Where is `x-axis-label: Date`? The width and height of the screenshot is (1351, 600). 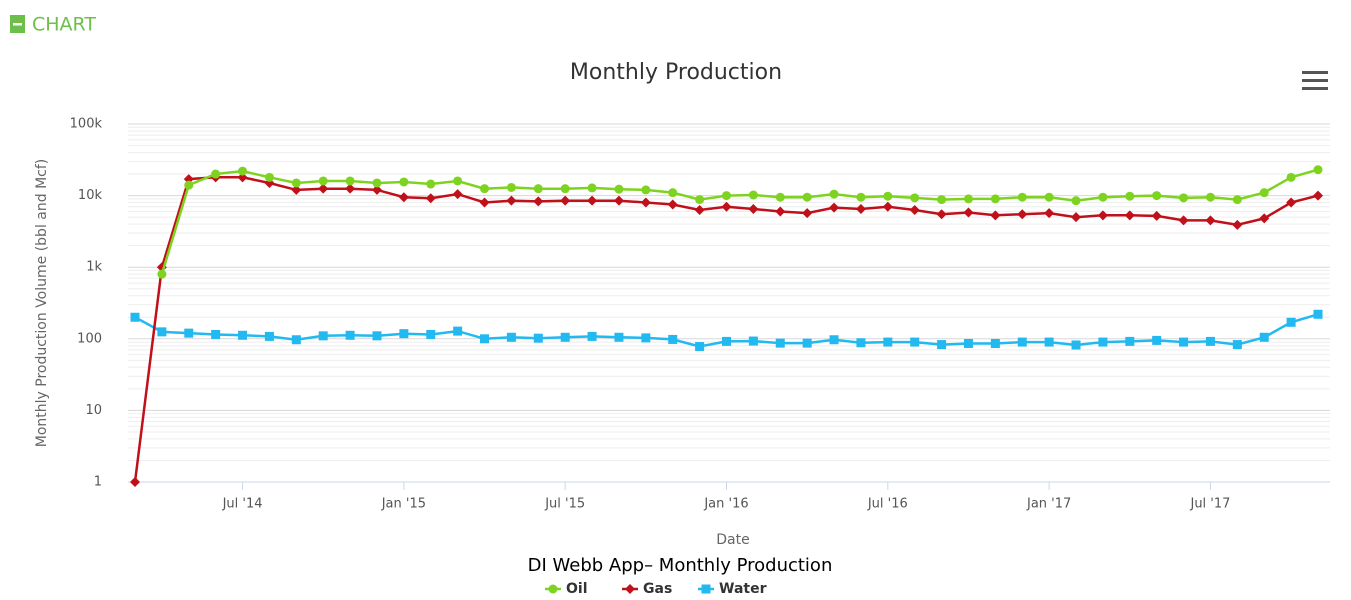
x-axis-label: Date is located at coordinates (732, 540).